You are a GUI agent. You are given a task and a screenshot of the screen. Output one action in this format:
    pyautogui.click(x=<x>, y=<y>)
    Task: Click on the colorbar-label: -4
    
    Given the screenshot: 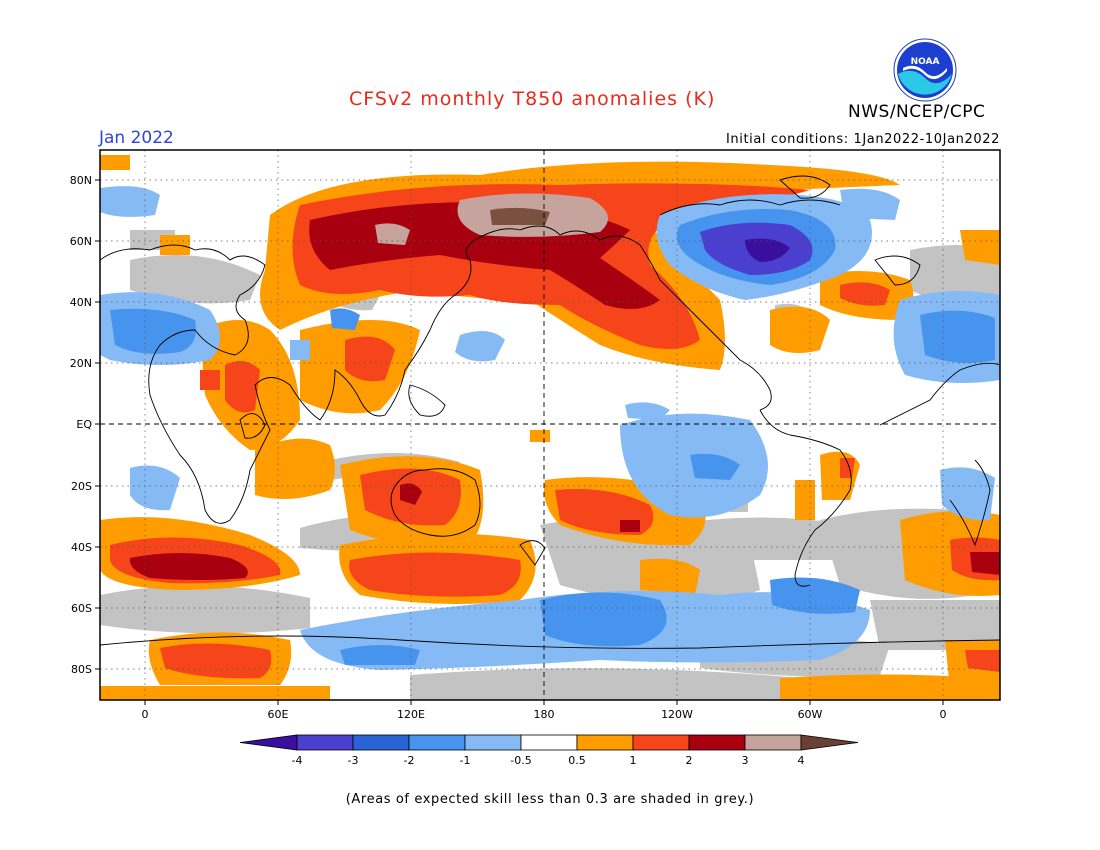 What is the action you would take?
    pyautogui.click(x=297, y=760)
    